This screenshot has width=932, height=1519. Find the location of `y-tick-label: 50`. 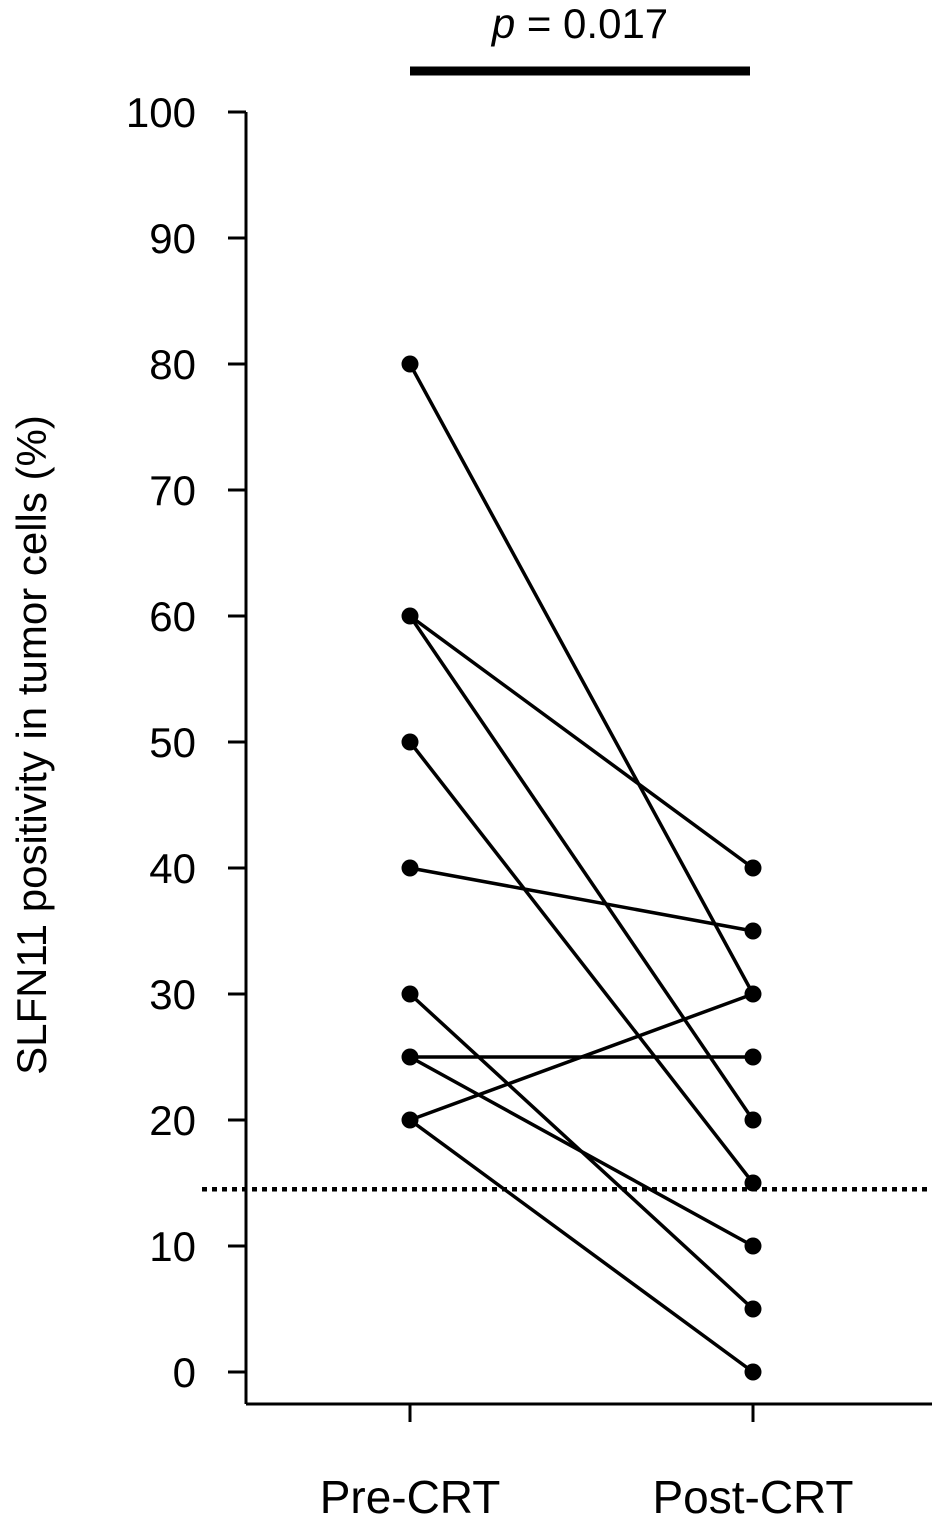

y-tick-label: 50 is located at coordinates (172, 742).